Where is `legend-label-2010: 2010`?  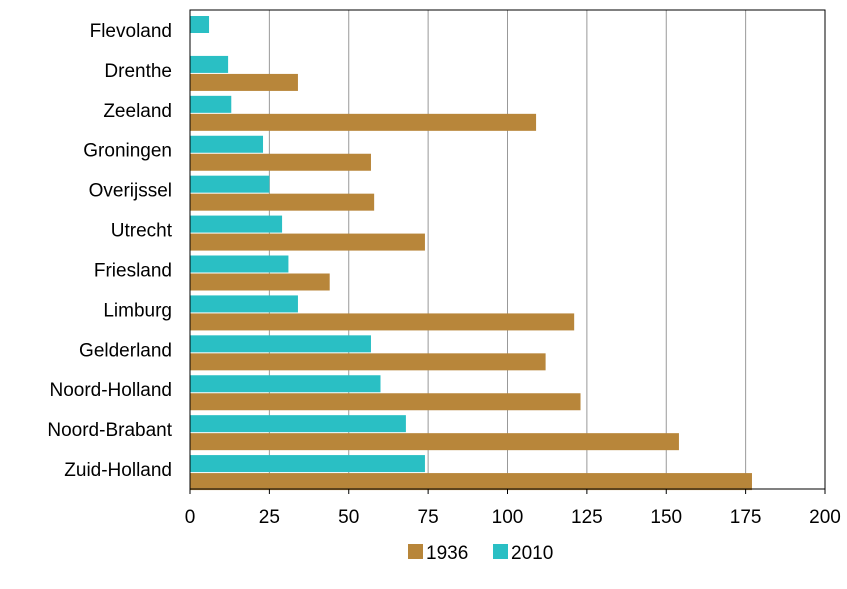
legend-label-2010: 2010 is located at coordinates (532, 553).